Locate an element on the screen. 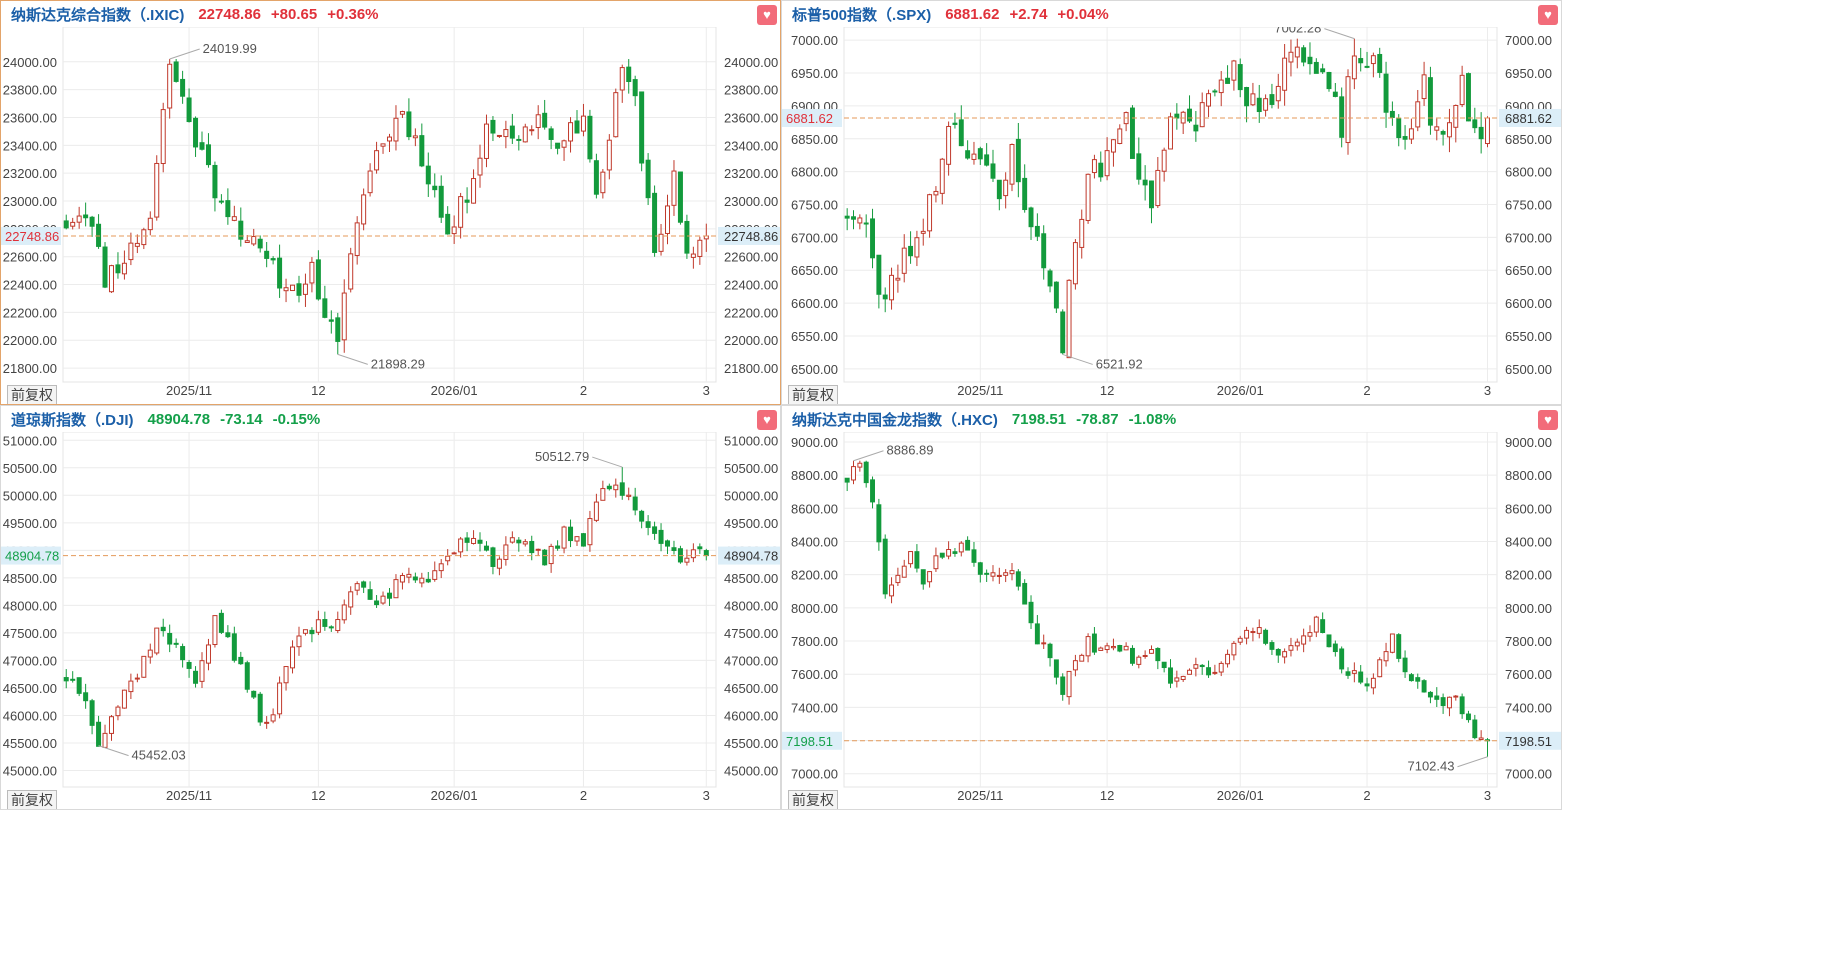 The width and height of the screenshot is (1844, 954). x-tick-label: 3 is located at coordinates (706, 390).